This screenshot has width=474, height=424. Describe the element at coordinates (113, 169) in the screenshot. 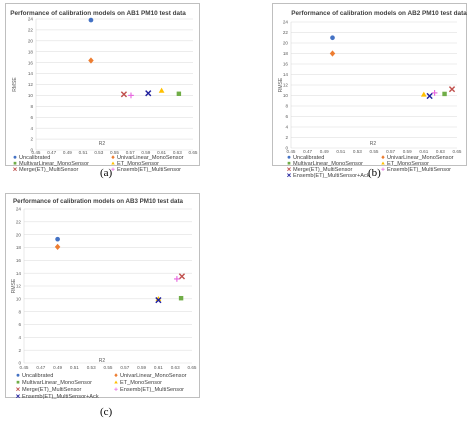

I see `legend-marker-ensemb-et-multisensor` at that location.